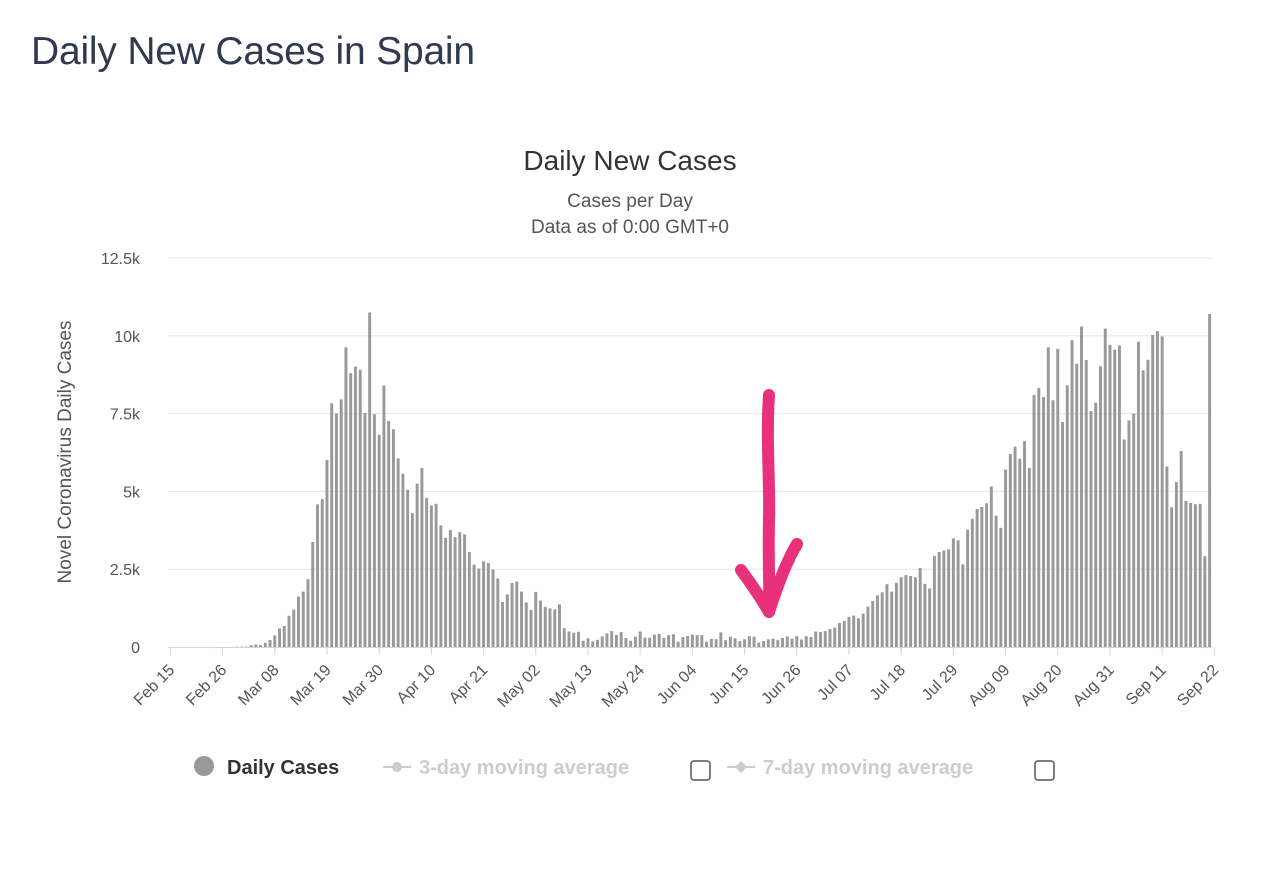 The height and width of the screenshot is (871, 1280). Describe the element at coordinates (468, 684) in the screenshot. I see `x-tick-label: Apr 21` at that location.